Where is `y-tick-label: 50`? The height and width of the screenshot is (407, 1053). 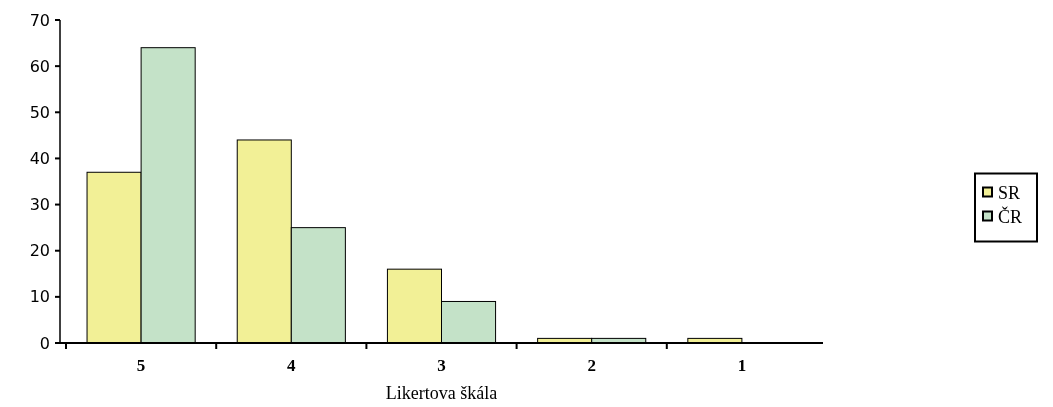 y-tick-label: 50 is located at coordinates (39, 112).